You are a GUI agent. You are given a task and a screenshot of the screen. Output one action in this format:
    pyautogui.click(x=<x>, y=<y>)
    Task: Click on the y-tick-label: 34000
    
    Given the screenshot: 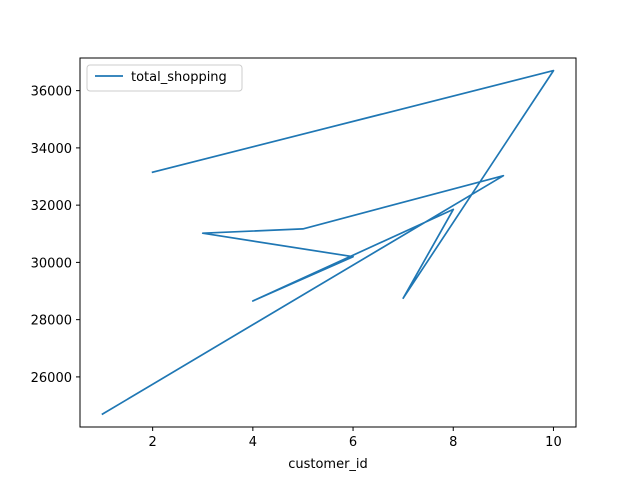 What is the action you would take?
    pyautogui.click(x=51, y=149)
    